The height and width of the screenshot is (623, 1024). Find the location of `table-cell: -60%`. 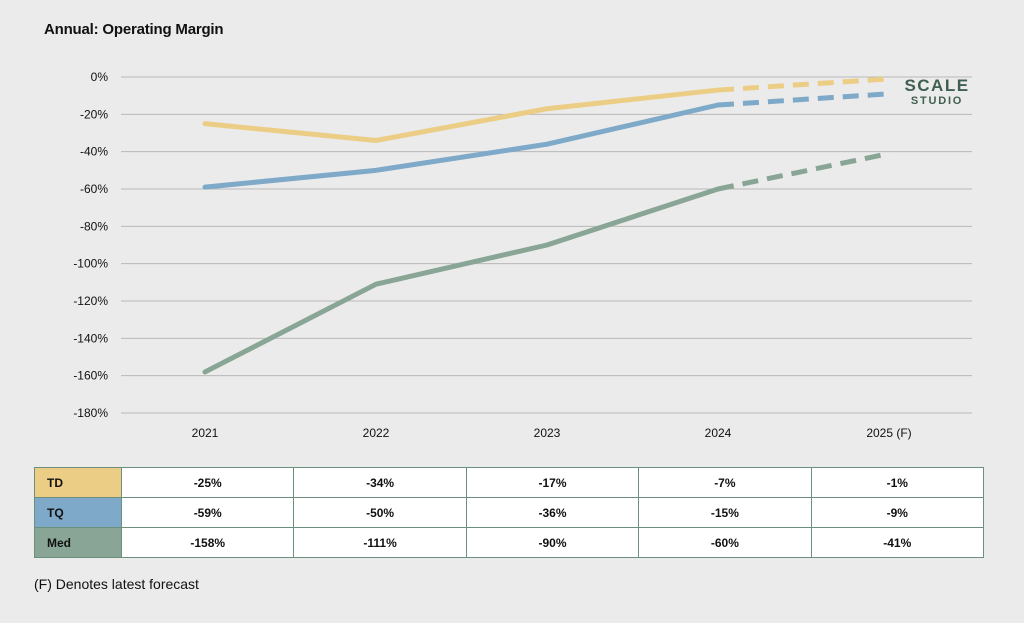

table-cell: -60% is located at coordinates (725, 542).